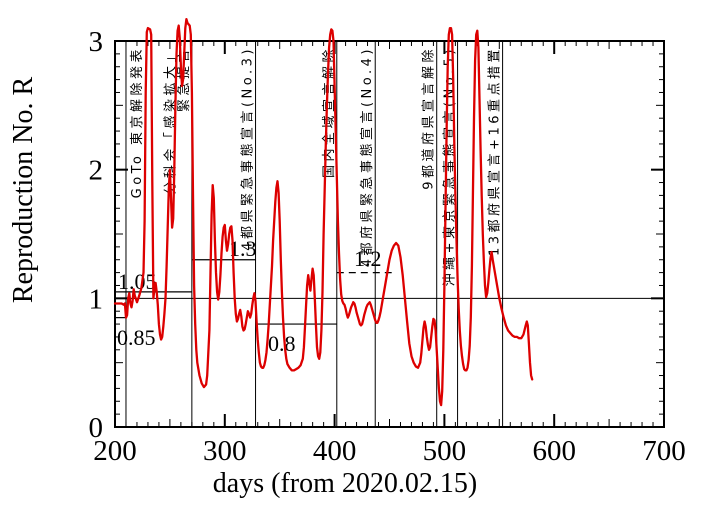 The image size is (703, 509). I want to click on x-tick-label-200: 200, so click(115, 451).